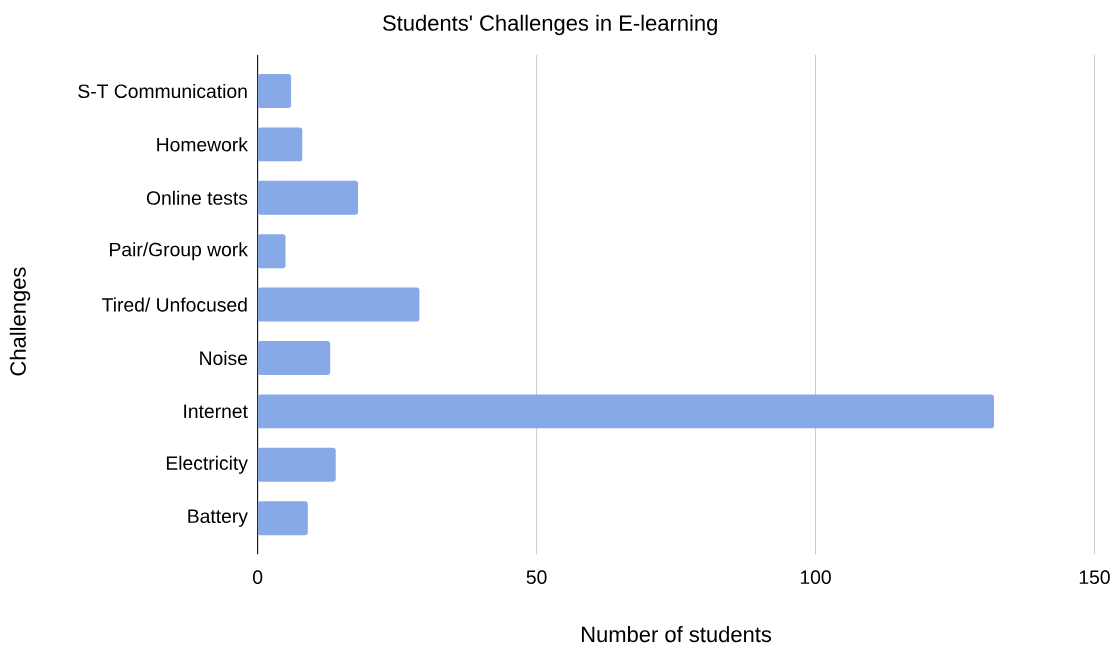  I want to click on y-tick-label: Battery, so click(218, 518).